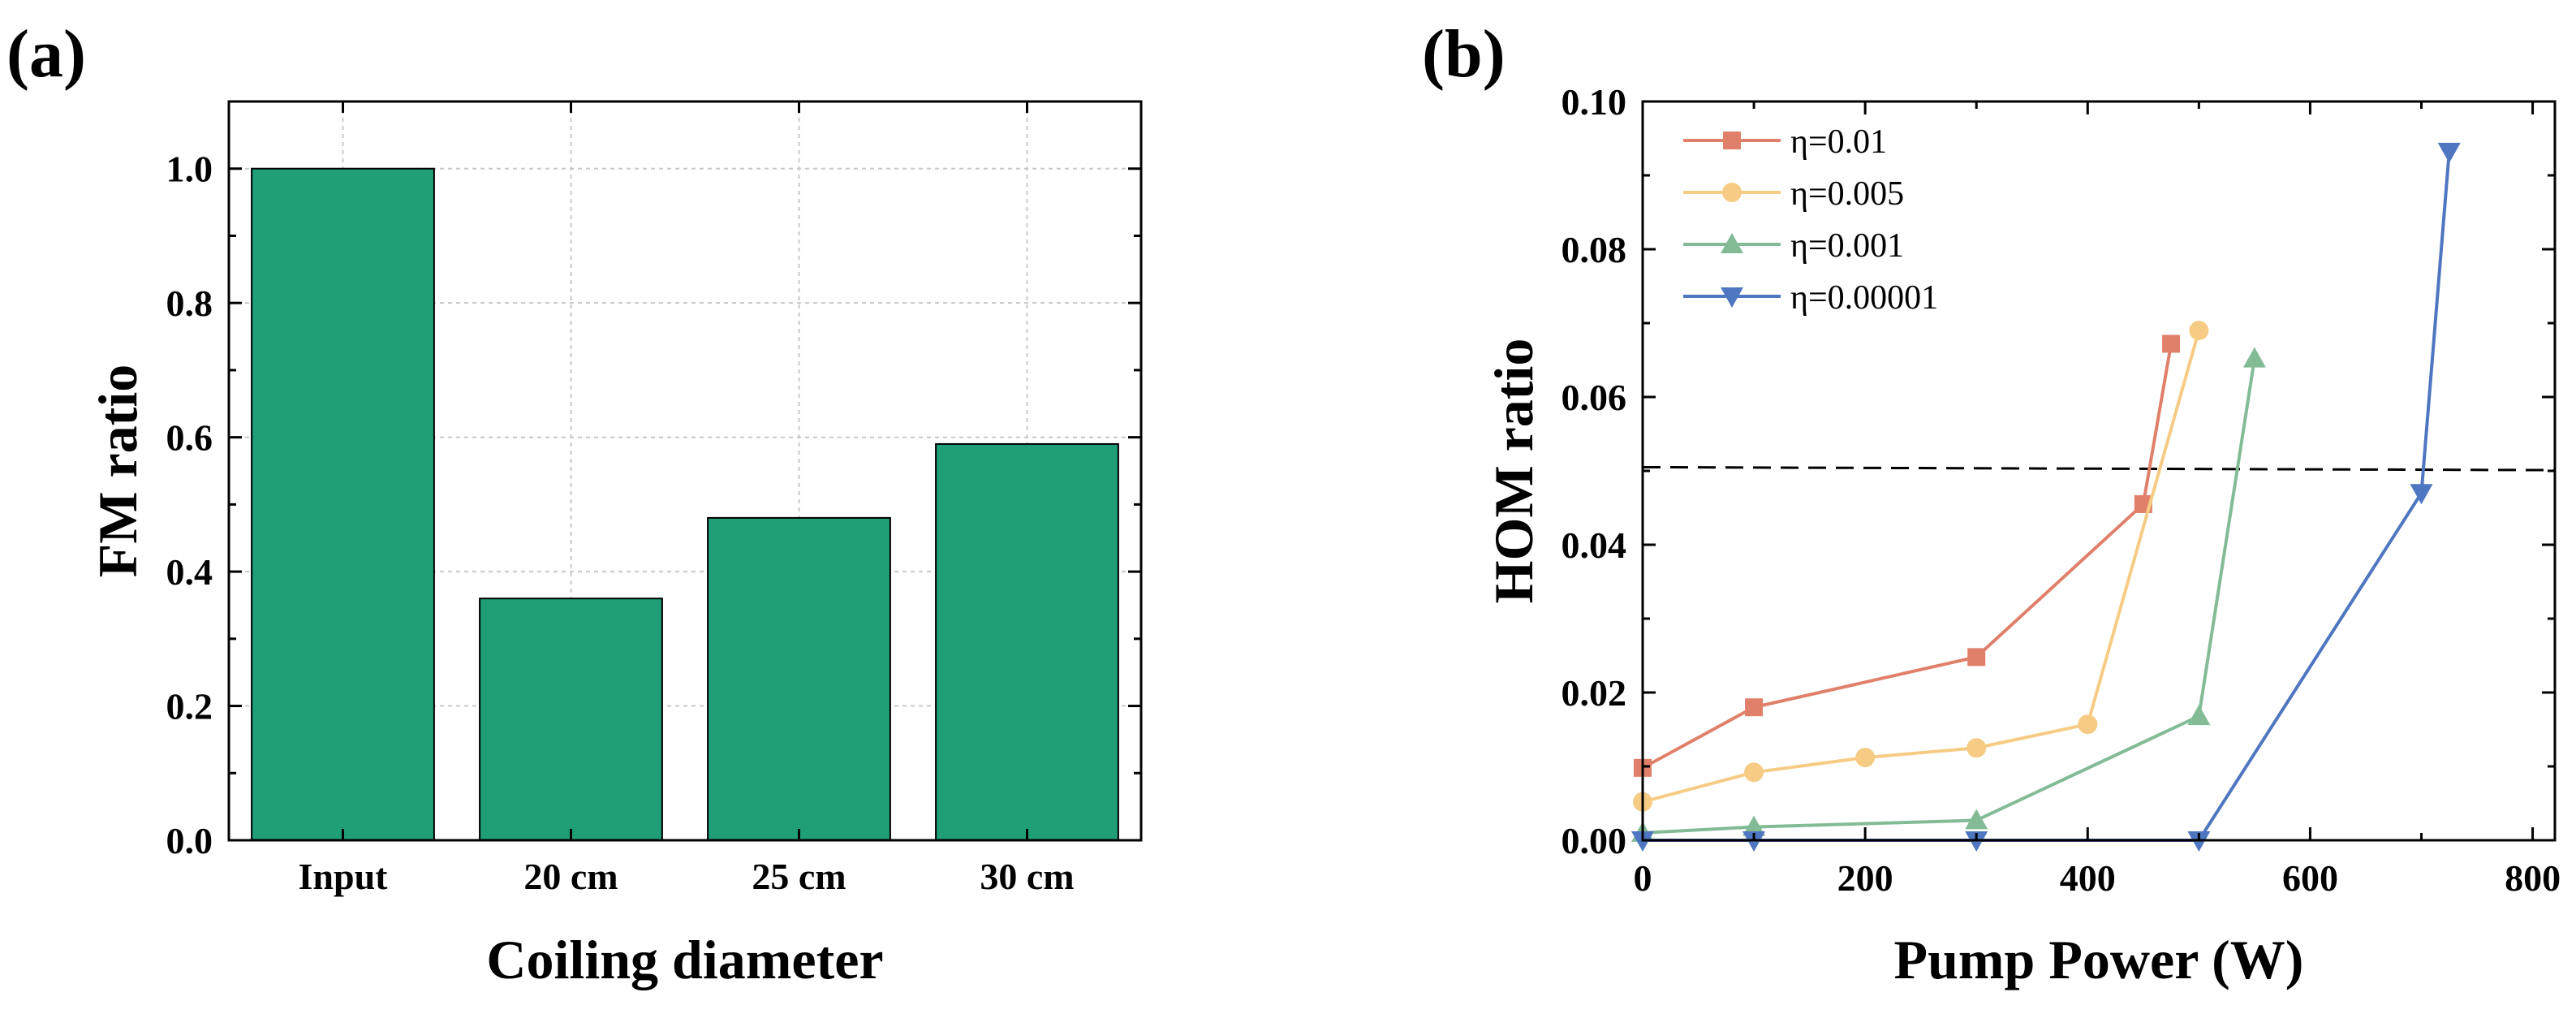  I want to click on legend-item-eta-0-005: η=0.005, so click(1793, 194).